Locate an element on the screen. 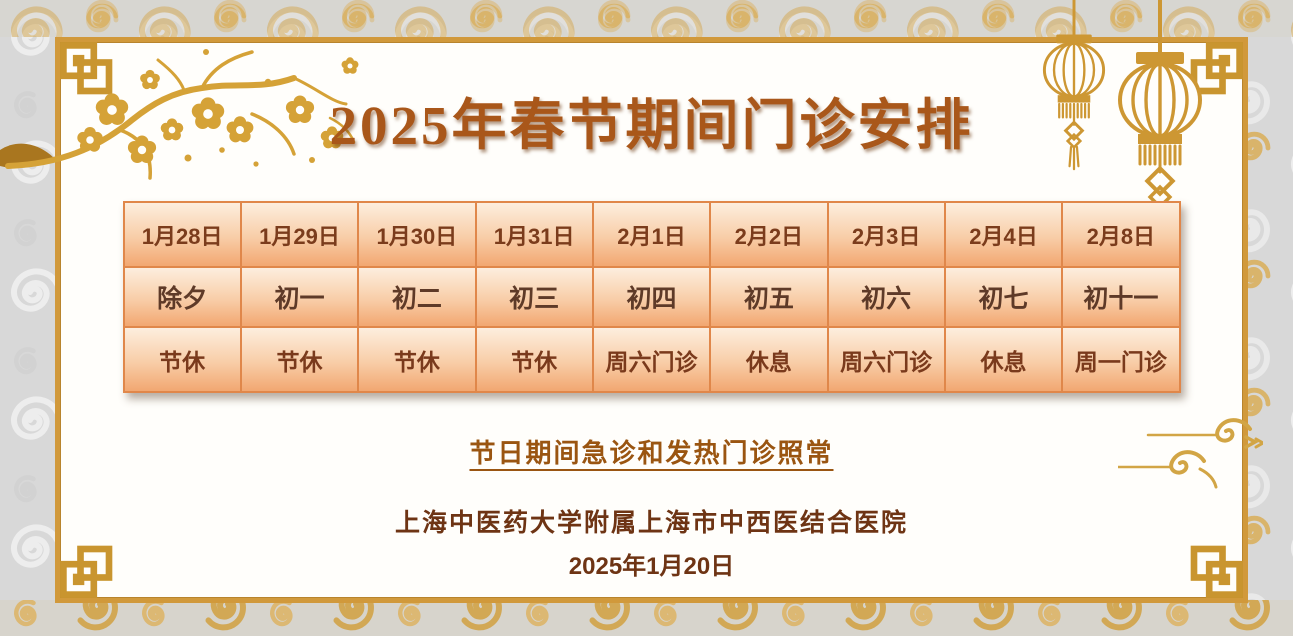  table-cell-lunar: 初十一 is located at coordinates (1121, 297).